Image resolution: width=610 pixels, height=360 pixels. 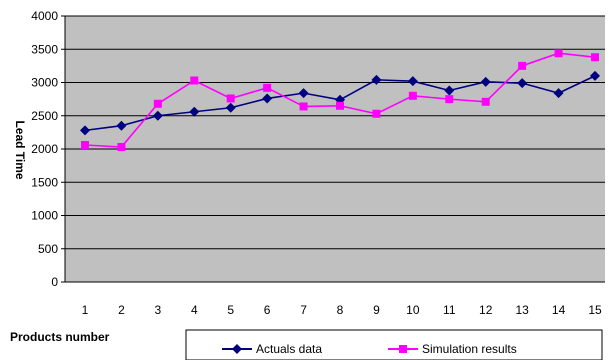 I want to click on y-tick-label: 2500, so click(x=44, y=116).